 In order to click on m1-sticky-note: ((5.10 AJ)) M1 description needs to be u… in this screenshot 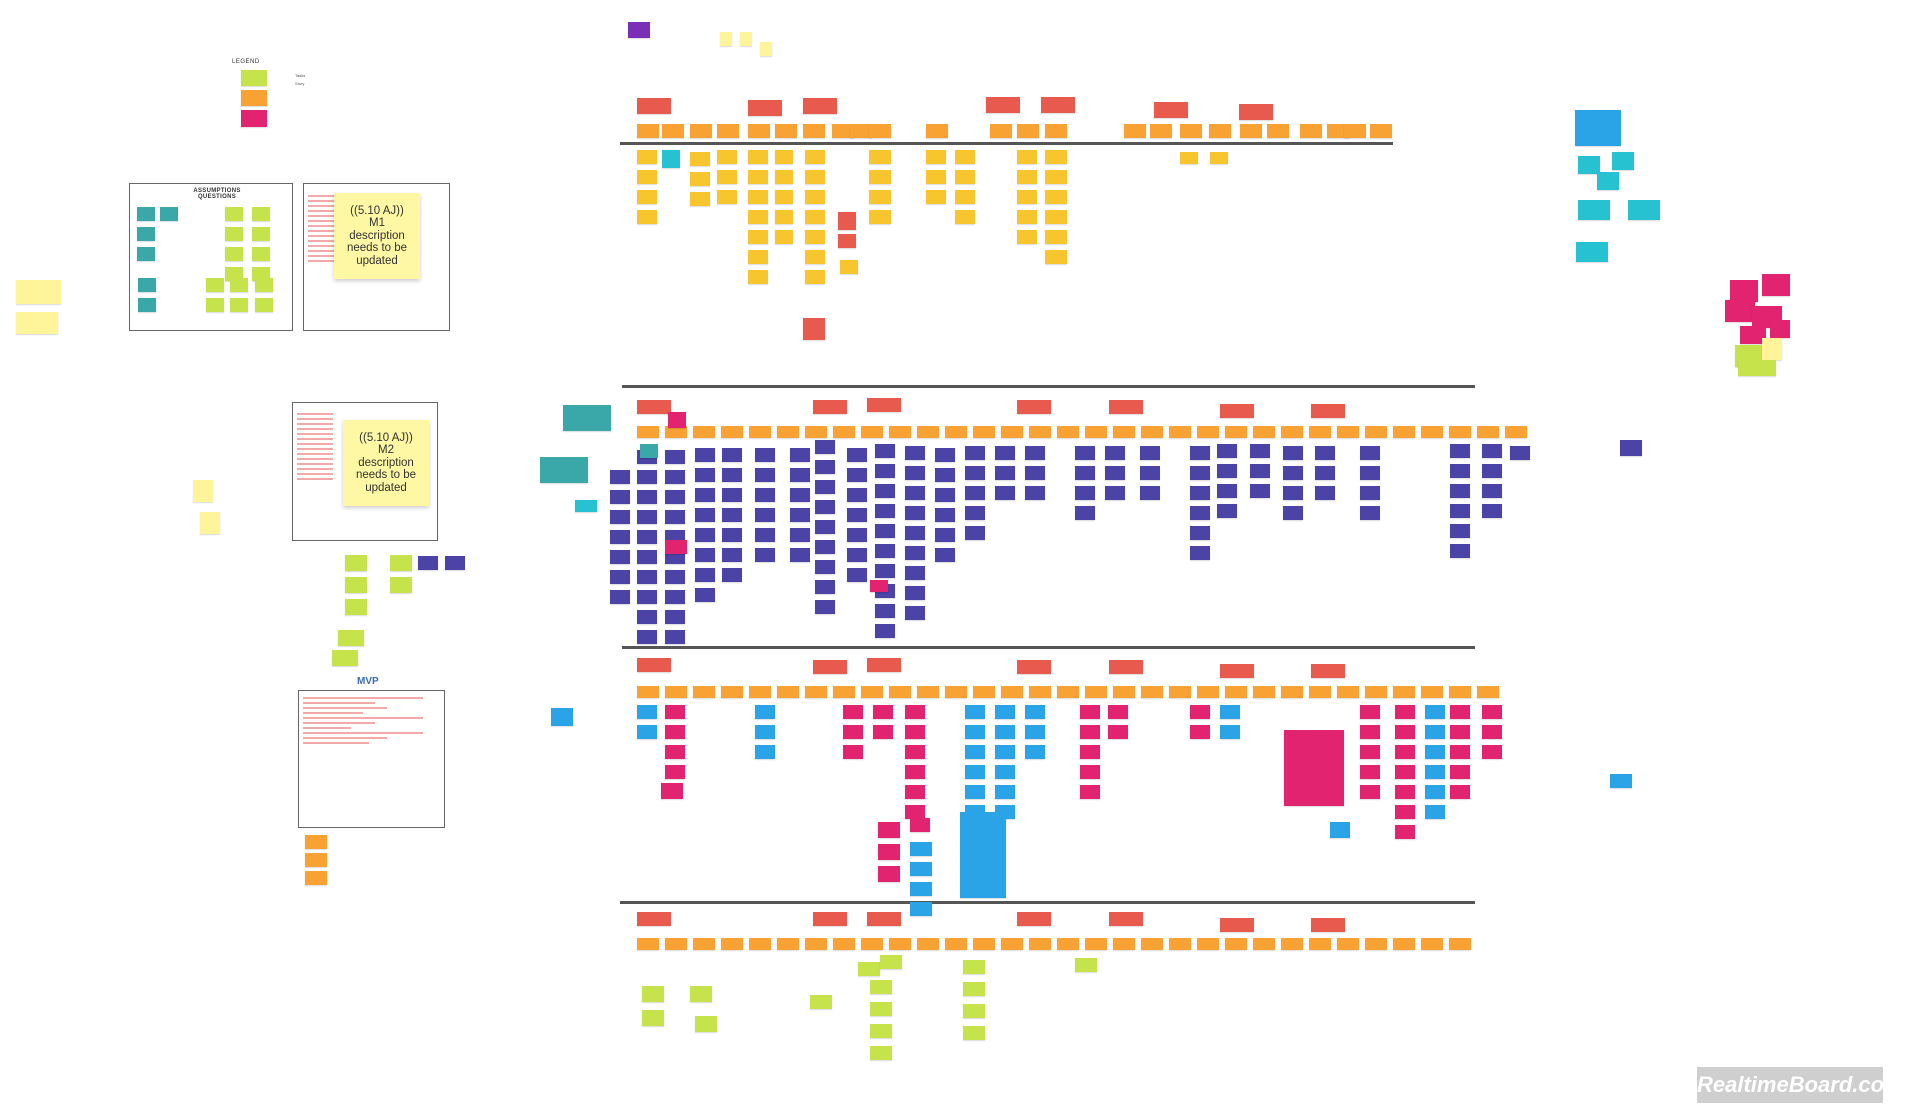, I will do `click(377, 236)`.